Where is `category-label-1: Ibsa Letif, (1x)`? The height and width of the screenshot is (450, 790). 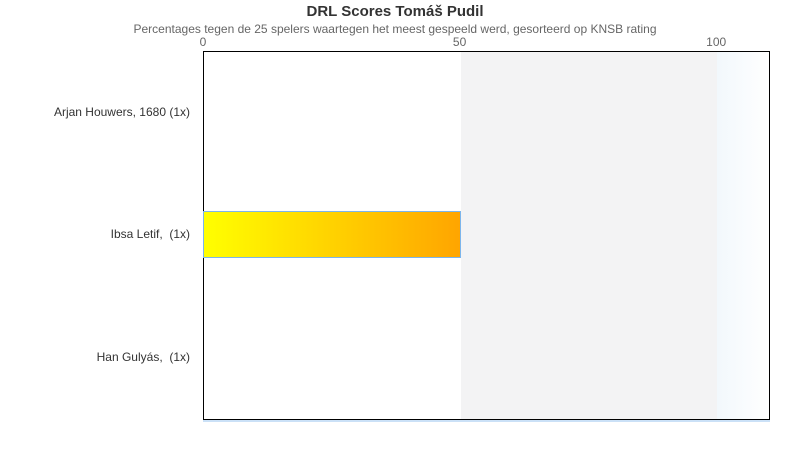 category-label-1: Ibsa Letif, (1x) is located at coordinates (150, 234).